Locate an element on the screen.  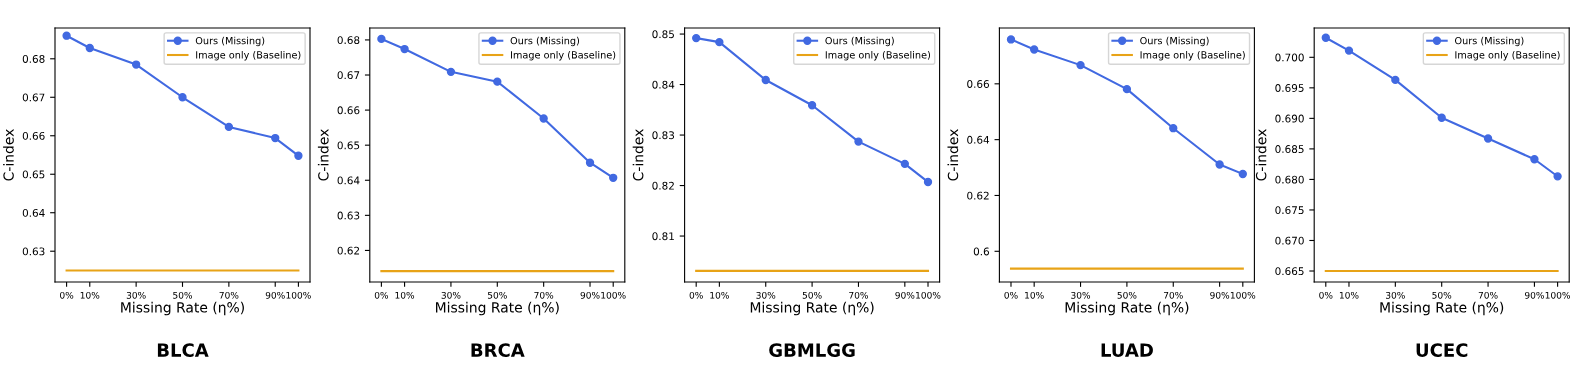
text: BRCA is located at coordinates (498, 350).